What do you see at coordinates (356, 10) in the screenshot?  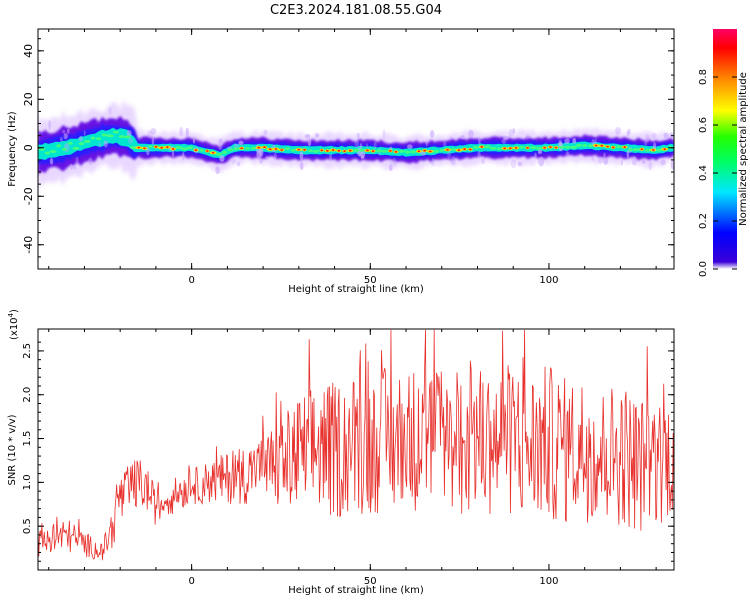 I see `chart-title: C2E3.2024.181.08.55.G04` at bounding box center [356, 10].